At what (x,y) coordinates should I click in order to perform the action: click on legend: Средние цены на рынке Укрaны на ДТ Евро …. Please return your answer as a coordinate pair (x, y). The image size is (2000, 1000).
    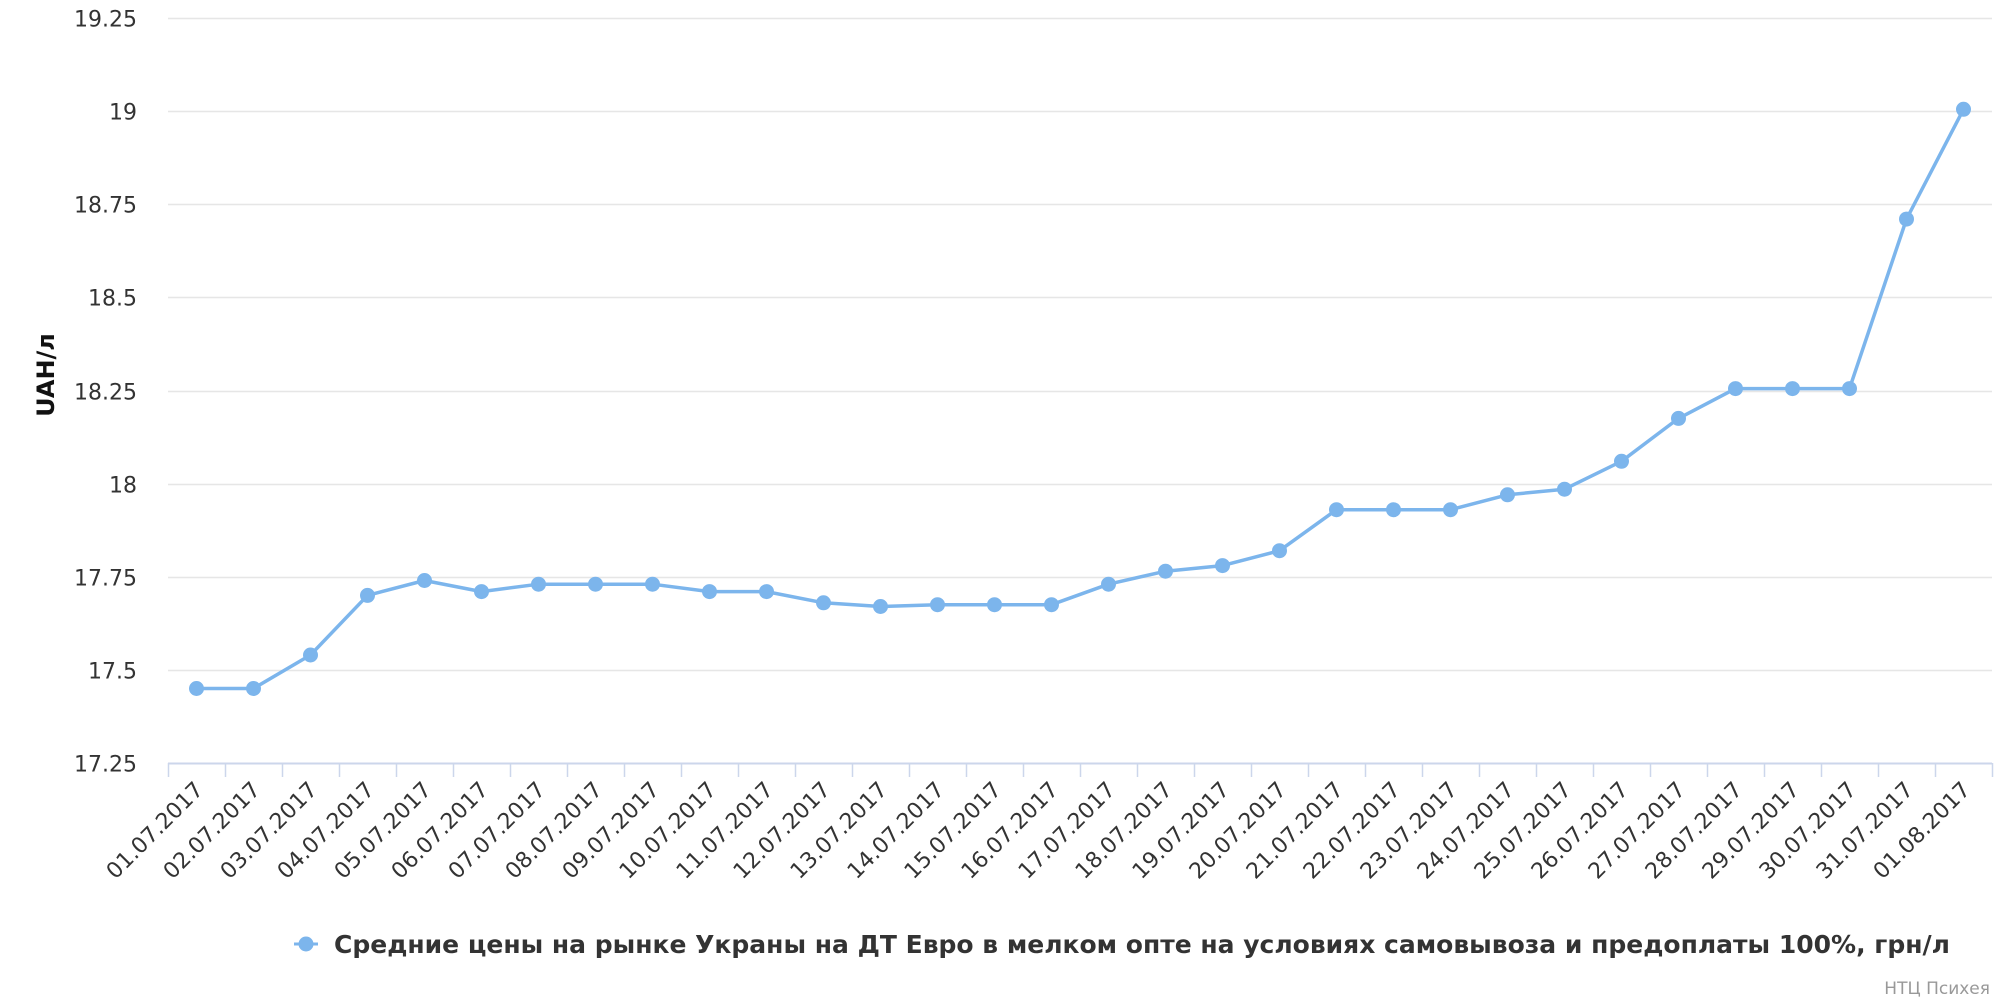
    Looking at the image, I should click on (1122, 944).